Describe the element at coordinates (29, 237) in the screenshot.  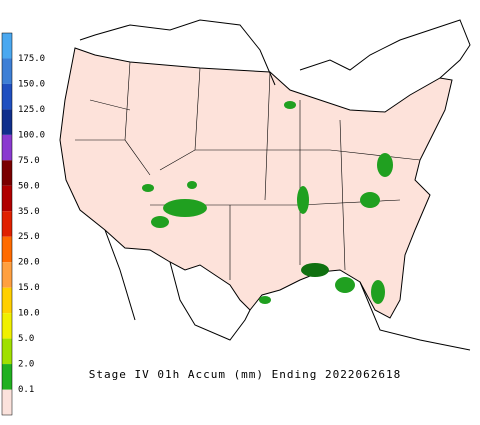
I see `legend-label: 25.0` at that location.